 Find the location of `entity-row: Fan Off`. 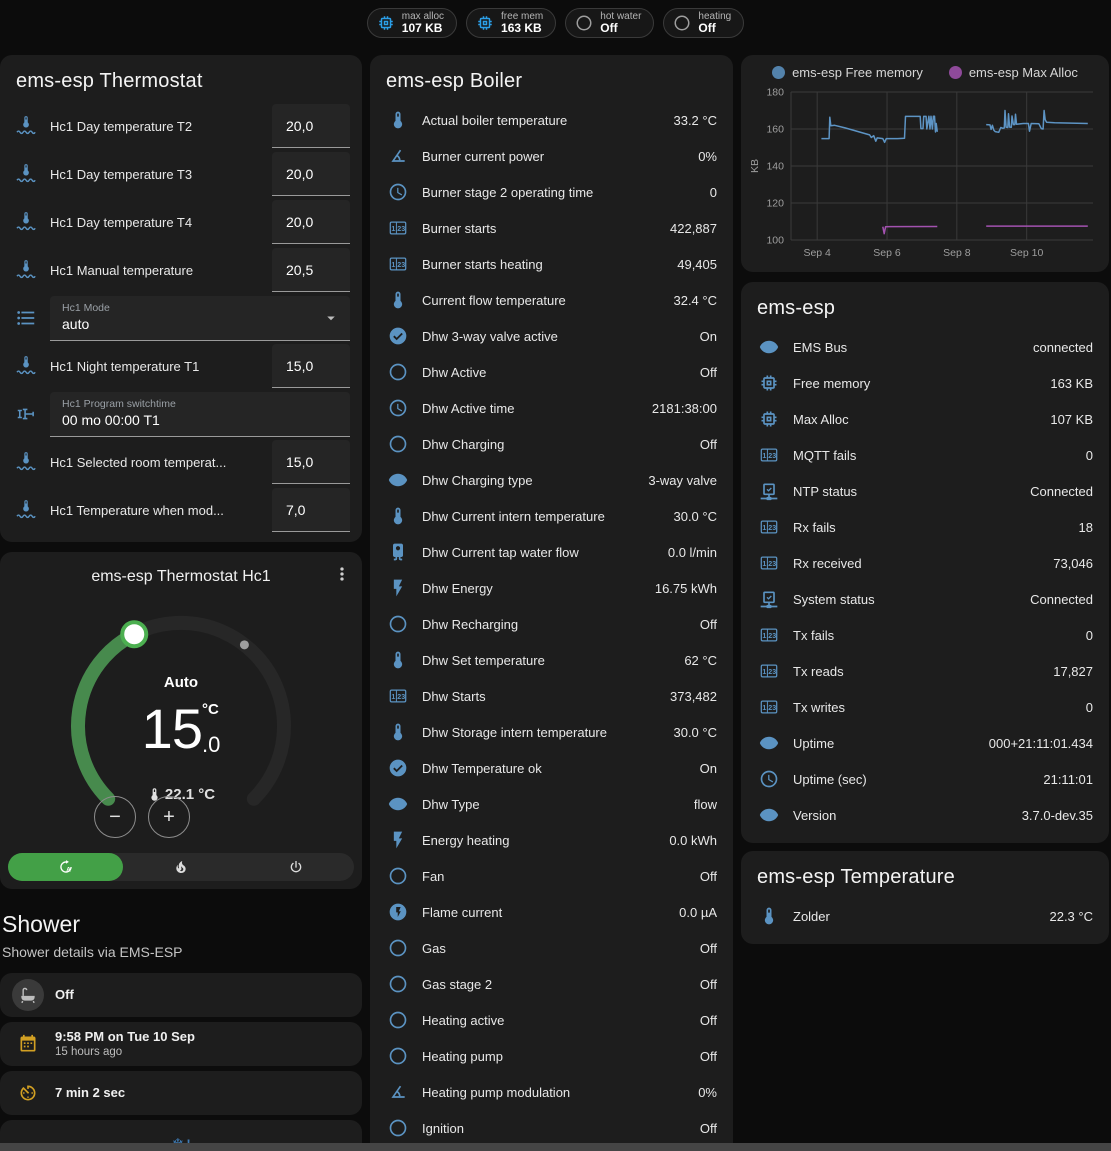

entity-row: Fan Off is located at coordinates (551, 876).